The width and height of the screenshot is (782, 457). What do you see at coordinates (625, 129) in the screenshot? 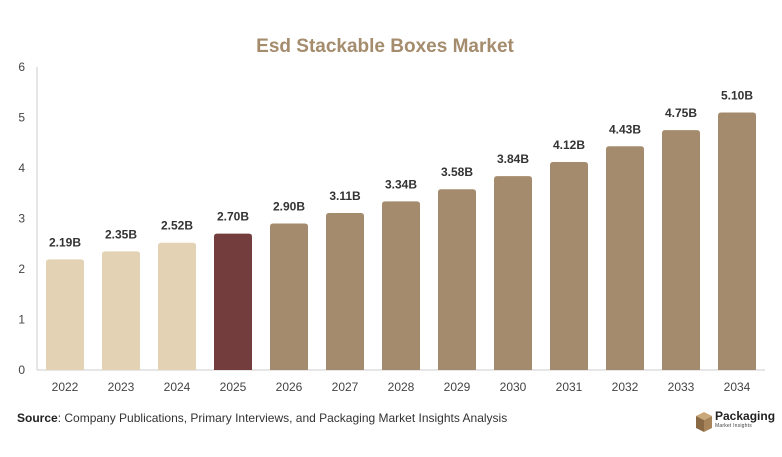
I see `data-label-2032: 4.43B` at bounding box center [625, 129].